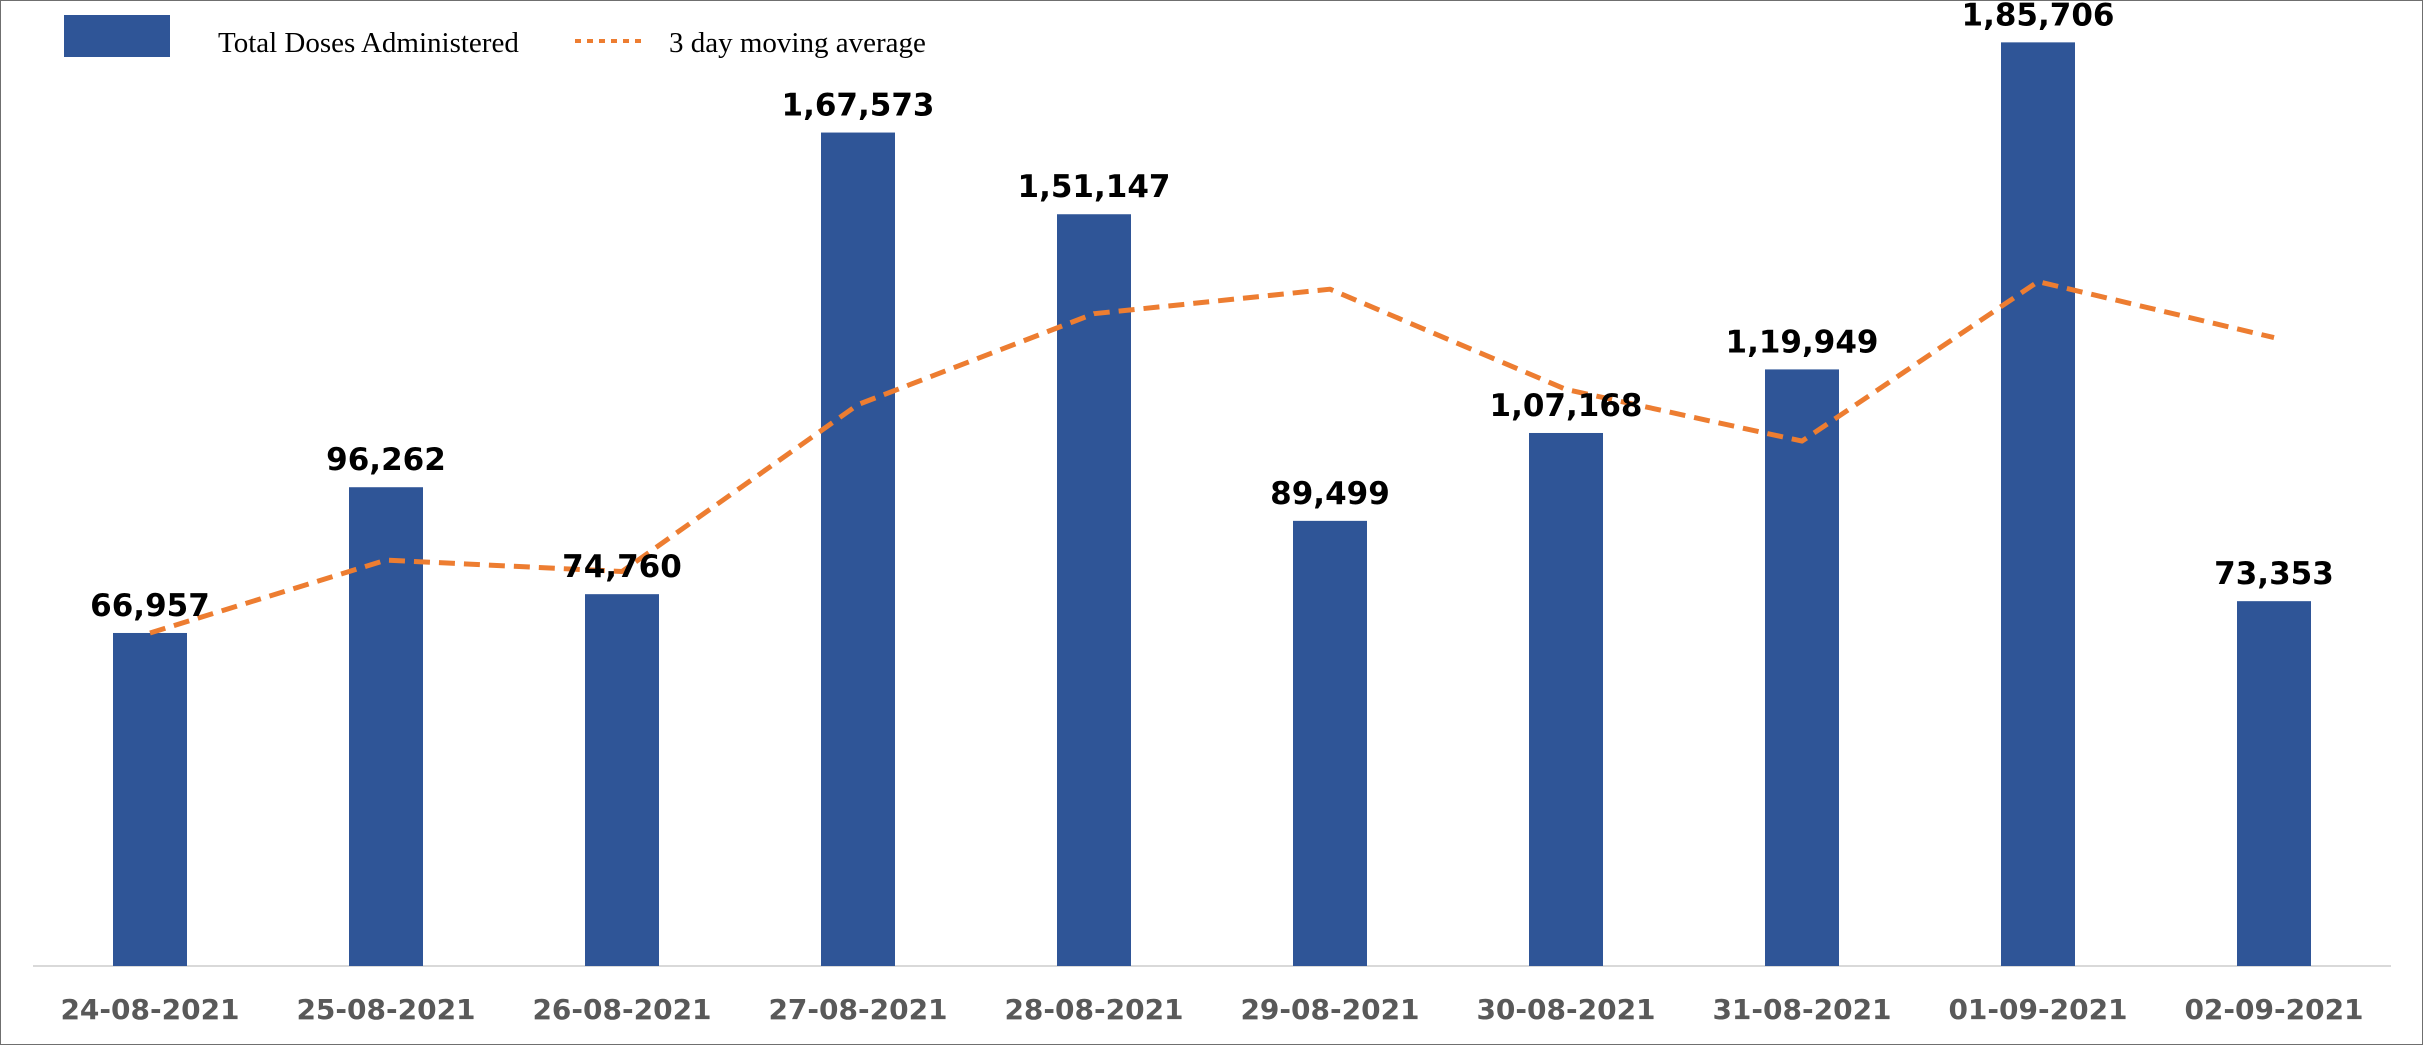  Describe the element at coordinates (117, 36) in the screenshot. I see `legend-swatch-bars` at that location.